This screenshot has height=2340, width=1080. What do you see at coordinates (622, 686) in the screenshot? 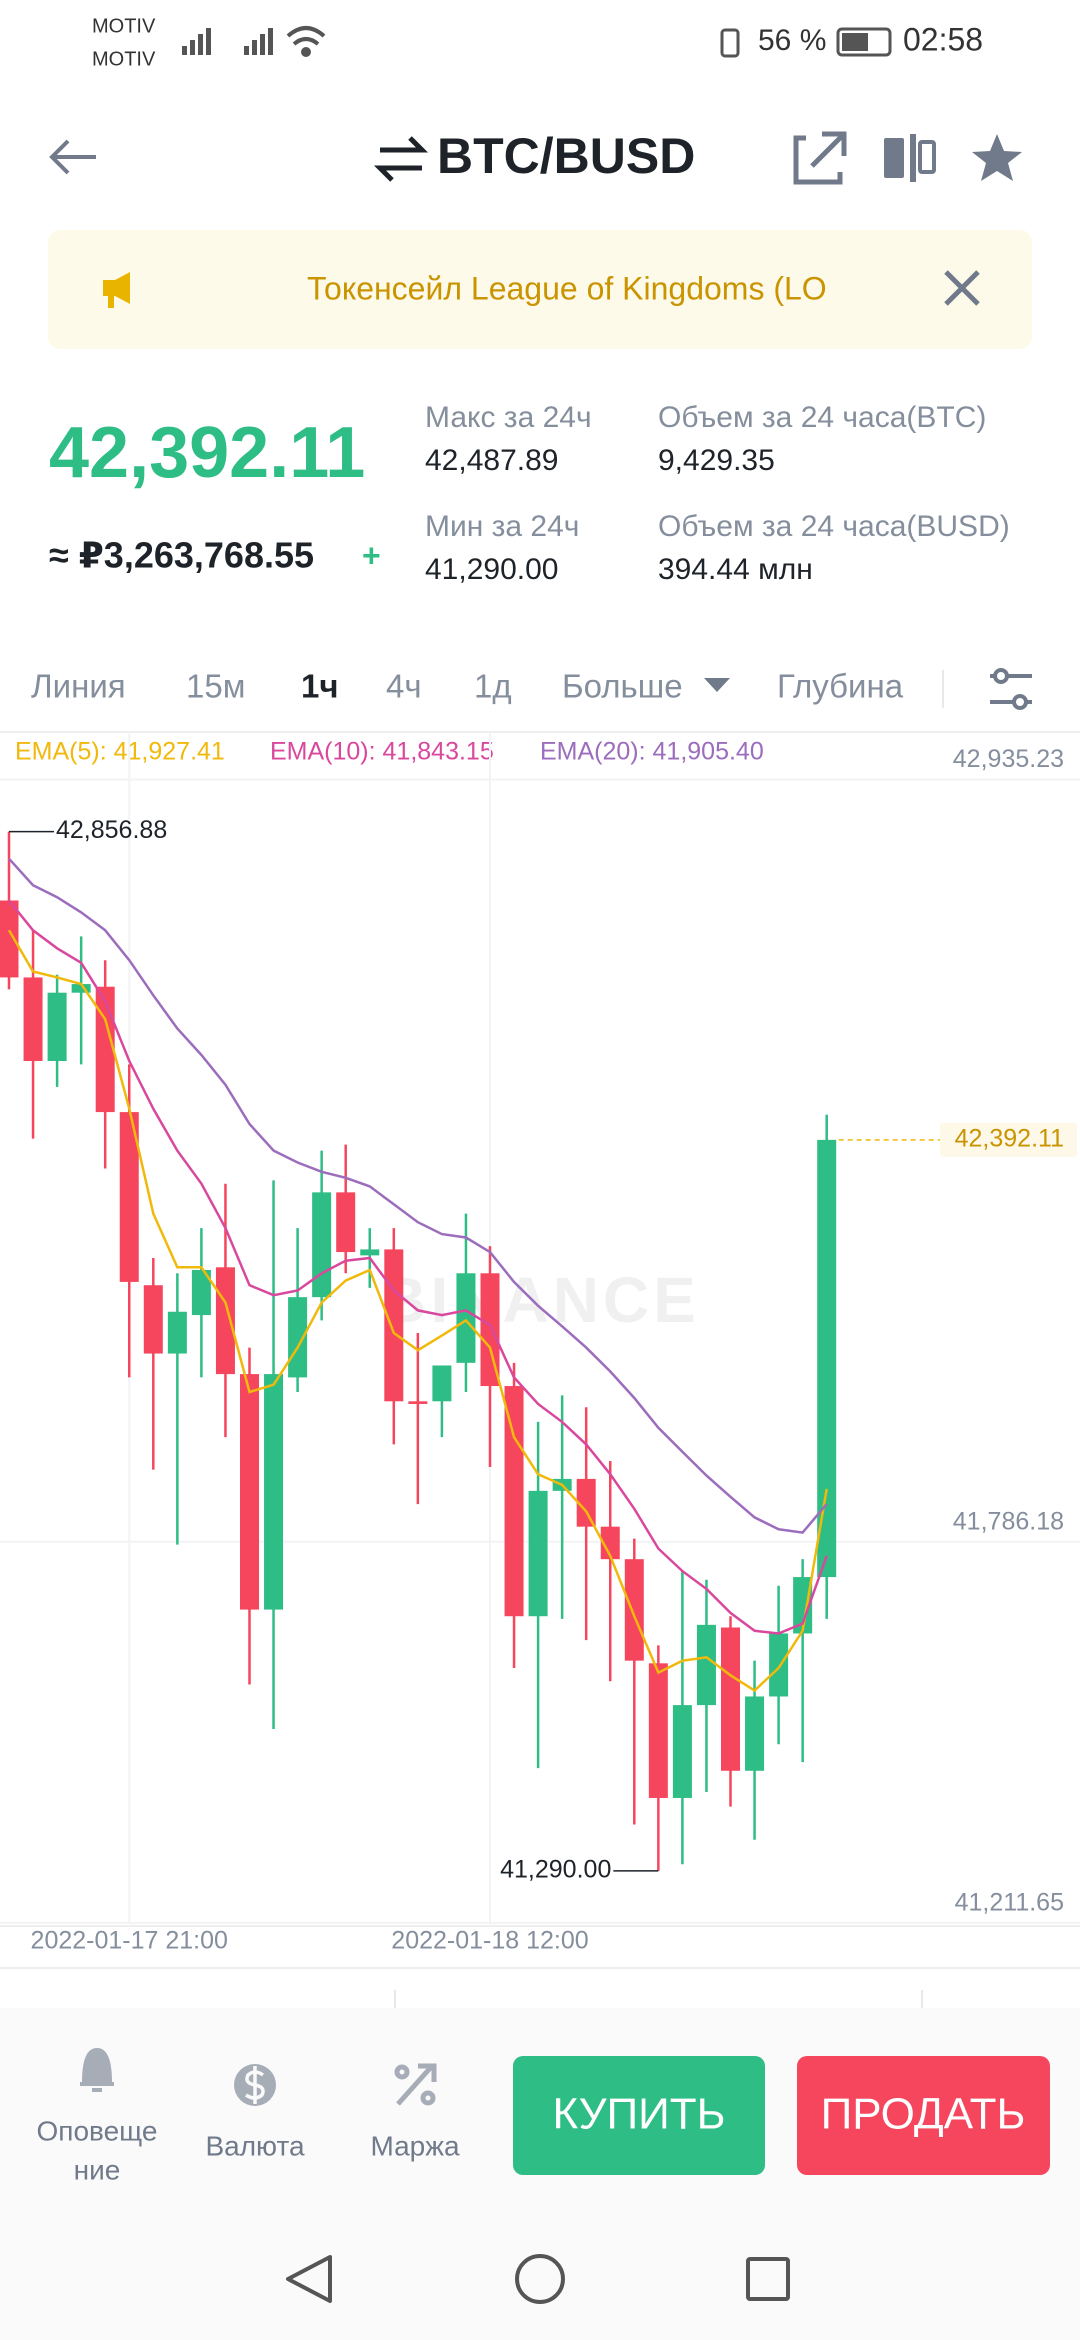
I see `tab: Больше` at bounding box center [622, 686].